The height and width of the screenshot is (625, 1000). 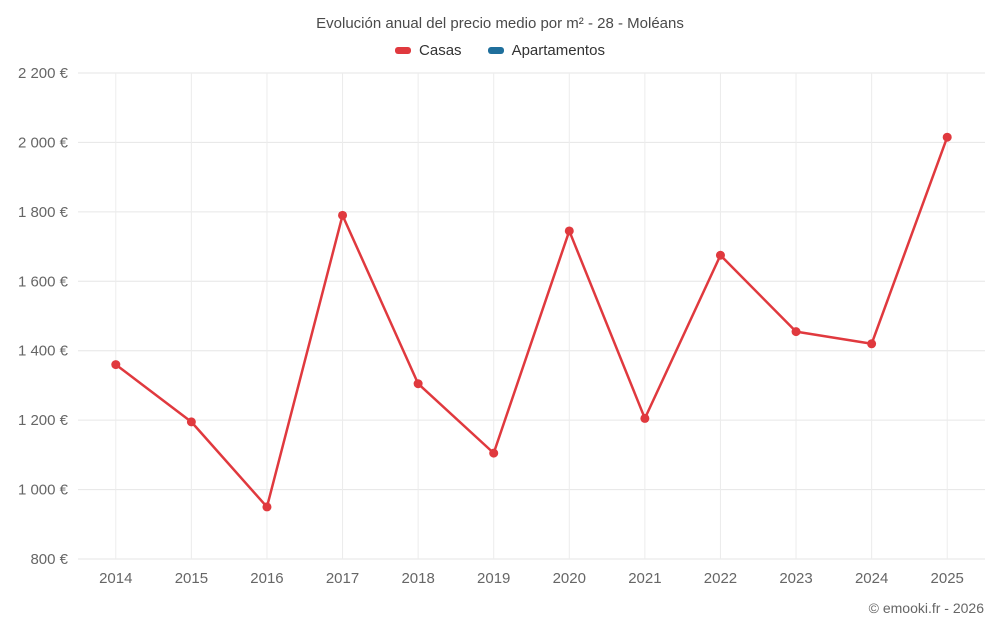 I want to click on x-axis-tick-label: 2019, so click(x=493, y=578).